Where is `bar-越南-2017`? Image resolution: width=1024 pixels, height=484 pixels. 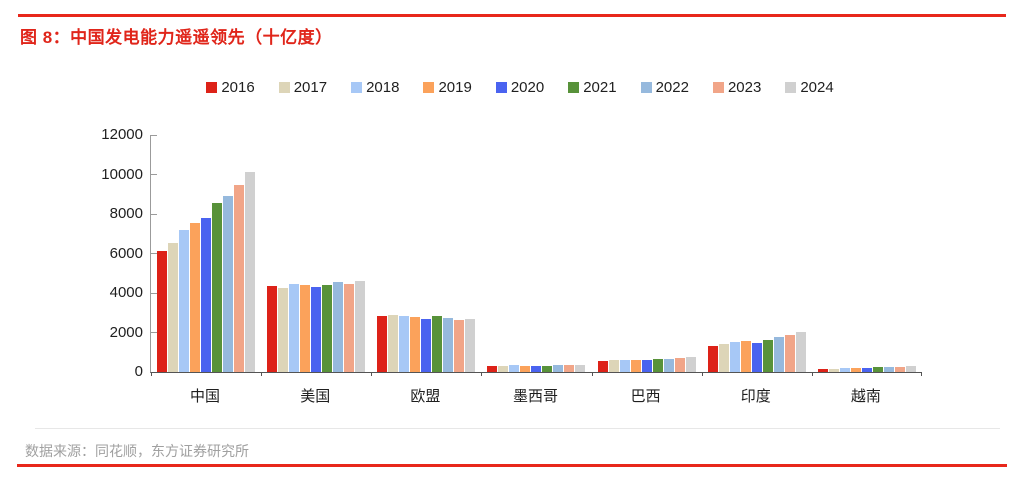
bar-越南-2017 is located at coordinates (833, 370).